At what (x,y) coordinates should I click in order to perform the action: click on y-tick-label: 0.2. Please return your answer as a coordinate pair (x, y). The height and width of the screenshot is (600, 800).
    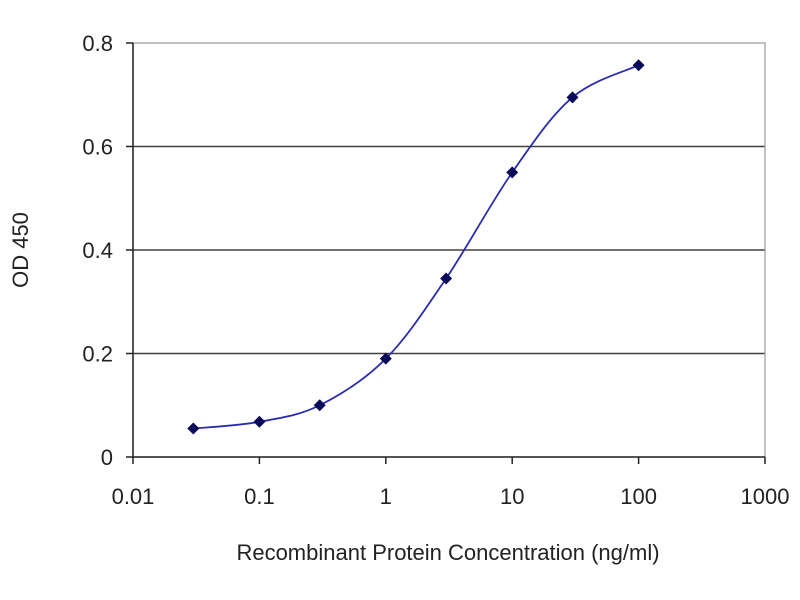
    Looking at the image, I should click on (97, 354).